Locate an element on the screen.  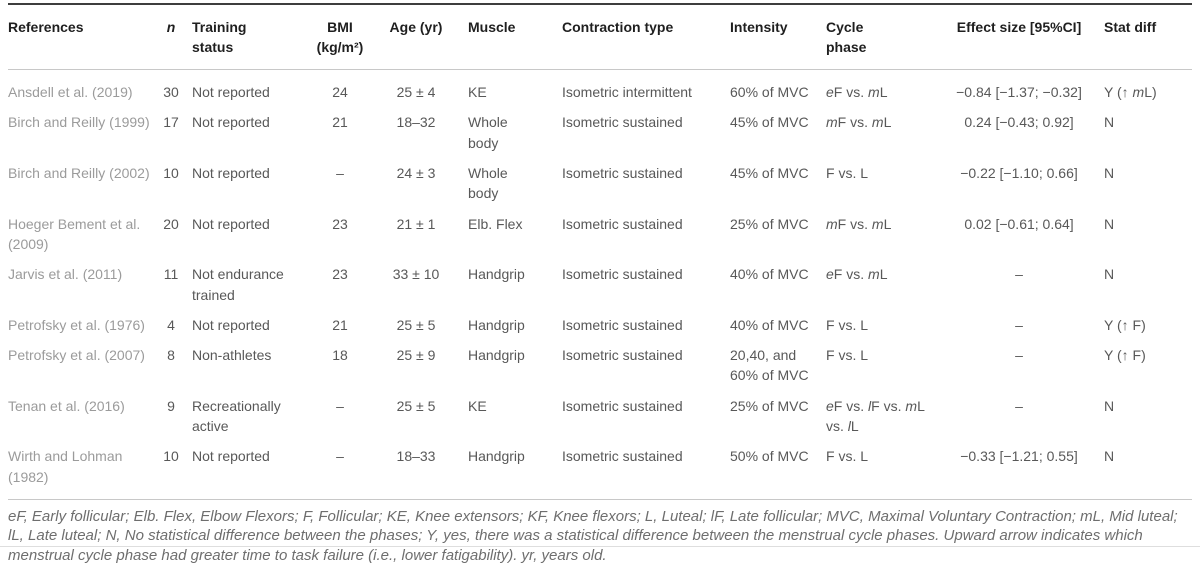
cell-effect_size: −0.84 [−1.37; −0.32] is located at coordinates (1019, 92).